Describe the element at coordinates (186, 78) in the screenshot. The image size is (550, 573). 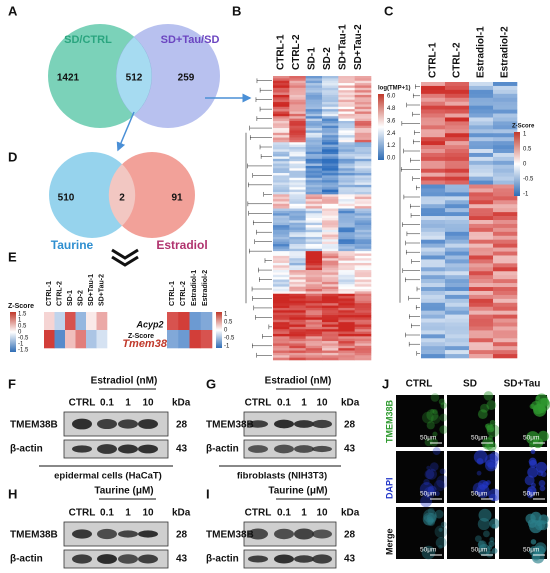
I see `count: 259` at that location.